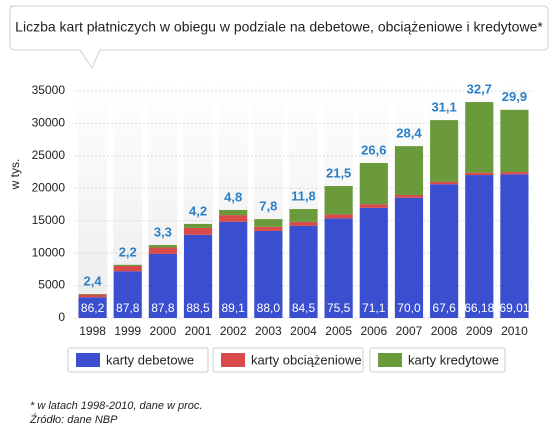 Image resolution: width=550 pixels, height=447 pixels. I want to click on bar-top-label: 4,8, so click(233, 196).